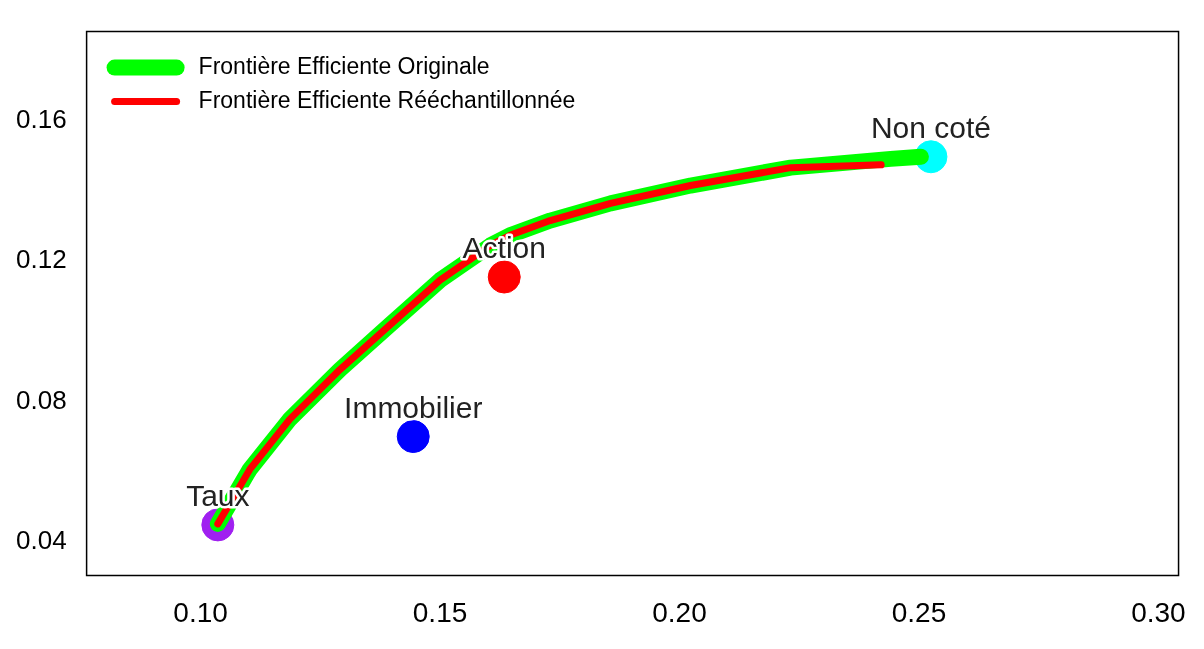 The height and width of the screenshot is (649, 1204). What do you see at coordinates (413, 407) in the screenshot?
I see `series-label: Immobilier` at bounding box center [413, 407].